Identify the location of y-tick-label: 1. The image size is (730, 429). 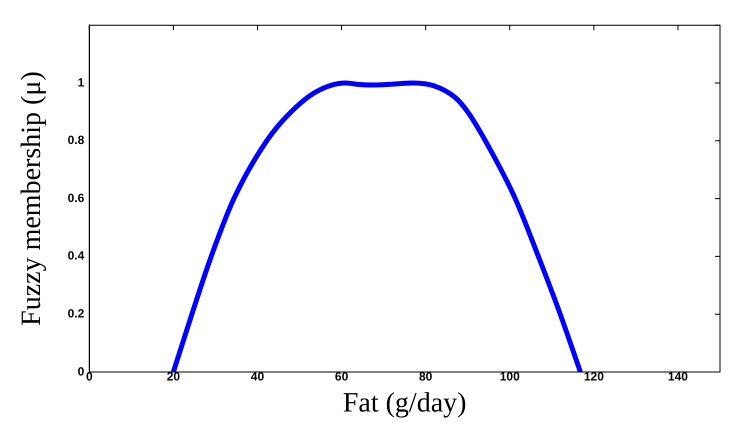
(81, 82).